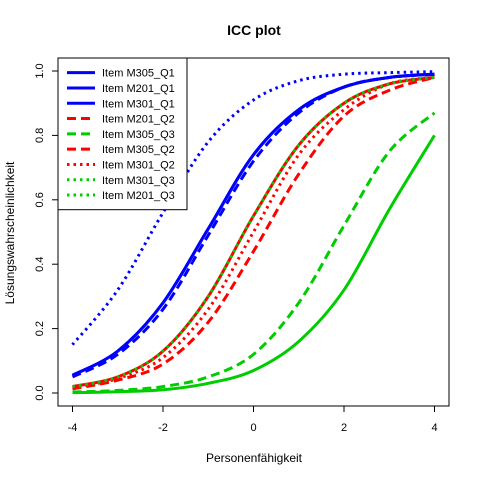 This screenshot has height=480, width=480. What do you see at coordinates (40, 135) in the screenshot?
I see `y-tick-label: 0.8` at bounding box center [40, 135].